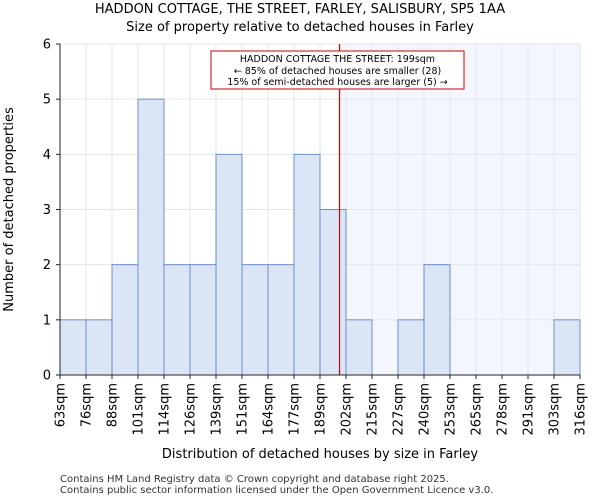  Describe the element at coordinates (269, 409) in the screenshot. I see `x-tick-label: 164sqm` at that location.